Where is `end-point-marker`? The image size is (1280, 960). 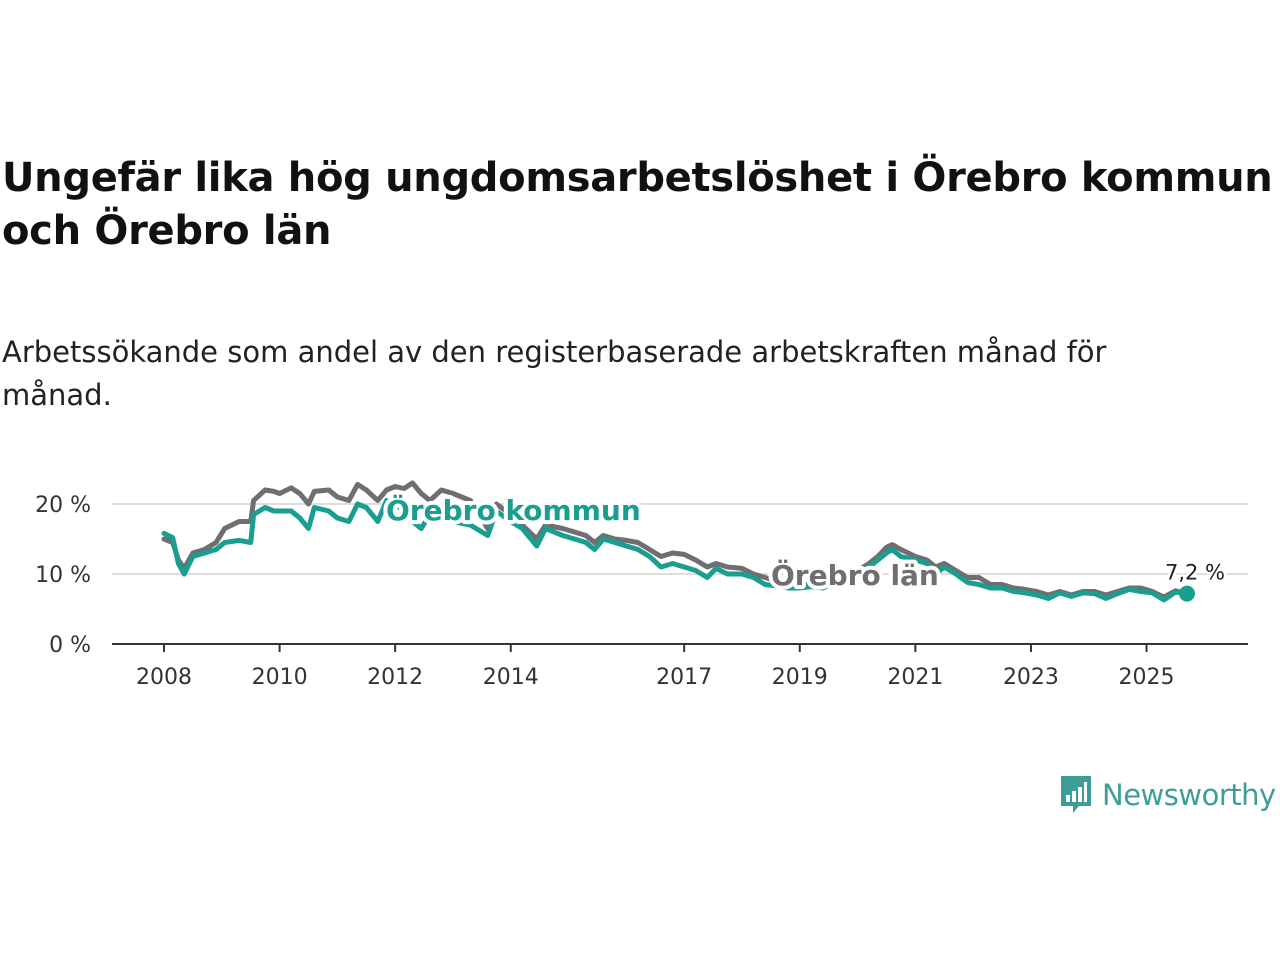
end-point-marker is located at coordinates (1187, 593).